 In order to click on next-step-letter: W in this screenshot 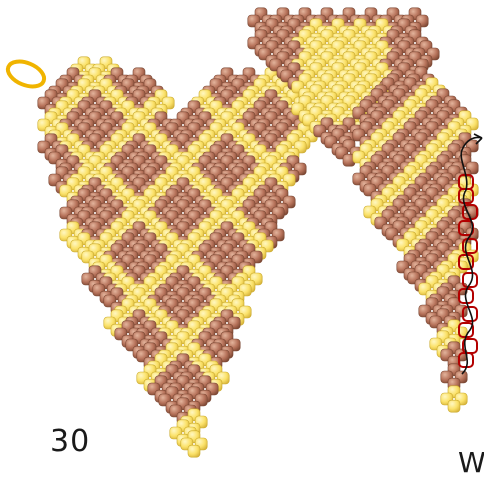, I will do `click(471, 462)`.